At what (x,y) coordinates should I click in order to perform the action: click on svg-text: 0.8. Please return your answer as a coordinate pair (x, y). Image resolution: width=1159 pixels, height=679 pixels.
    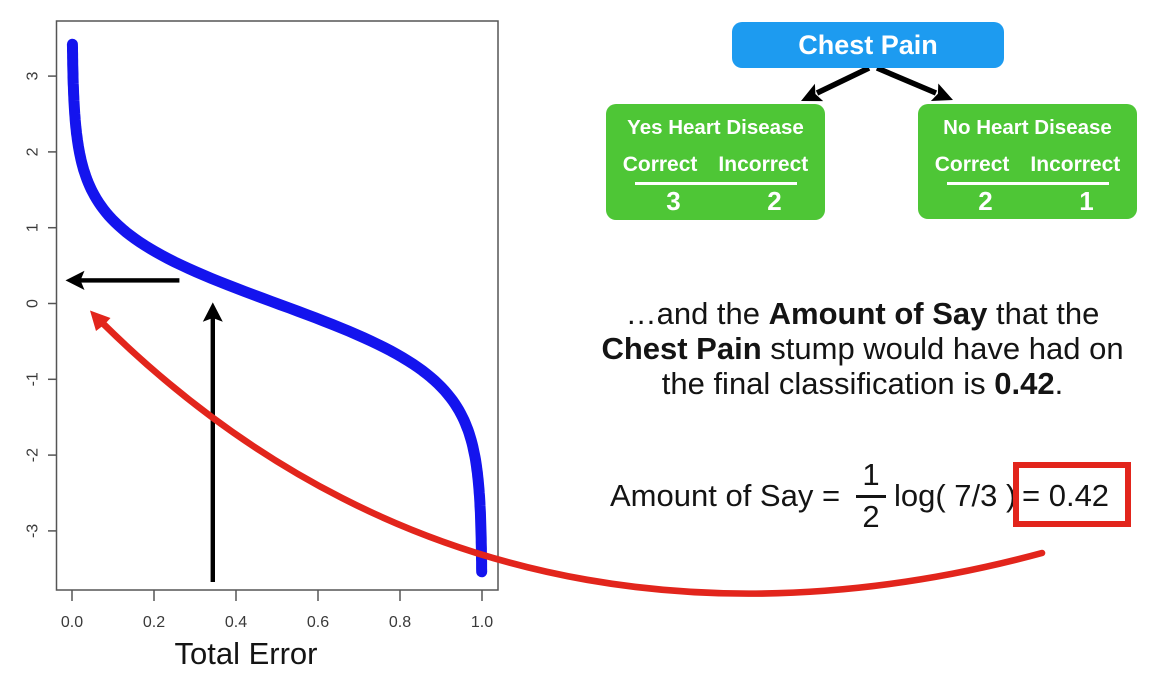
    Looking at the image, I should click on (400, 622).